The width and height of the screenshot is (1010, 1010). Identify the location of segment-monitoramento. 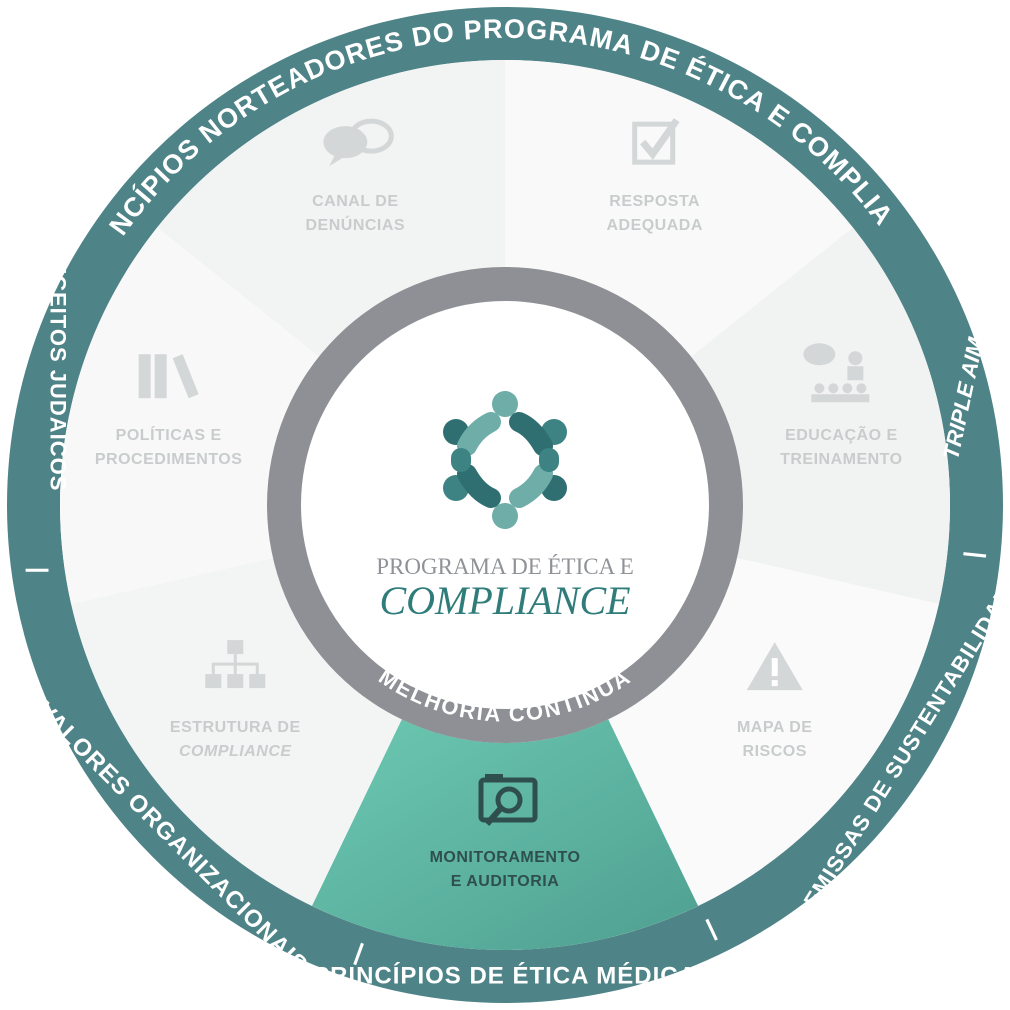
(505, 834).